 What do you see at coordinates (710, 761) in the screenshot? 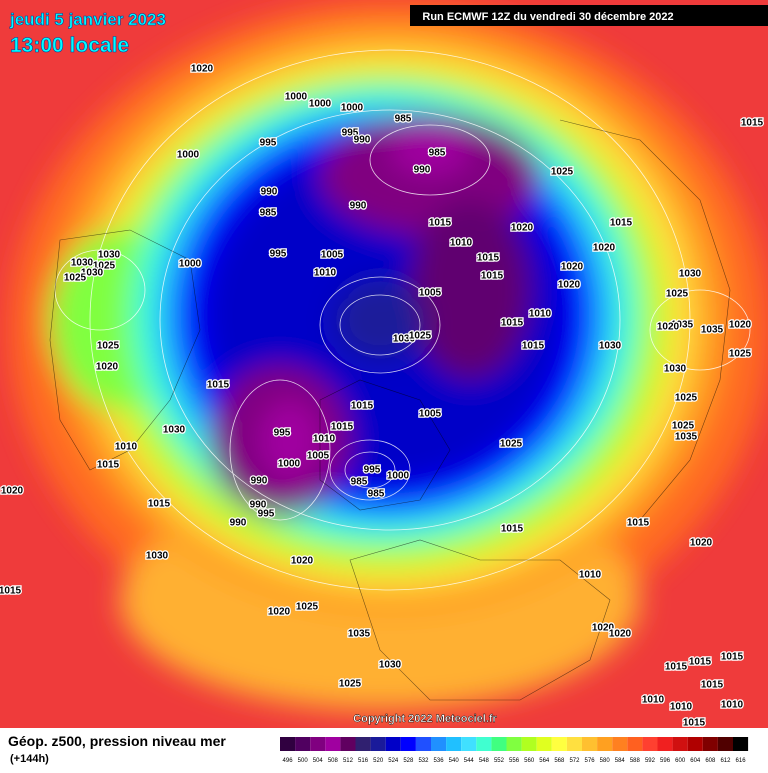
I see `colorbar-label: 608` at bounding box center [710, 761].